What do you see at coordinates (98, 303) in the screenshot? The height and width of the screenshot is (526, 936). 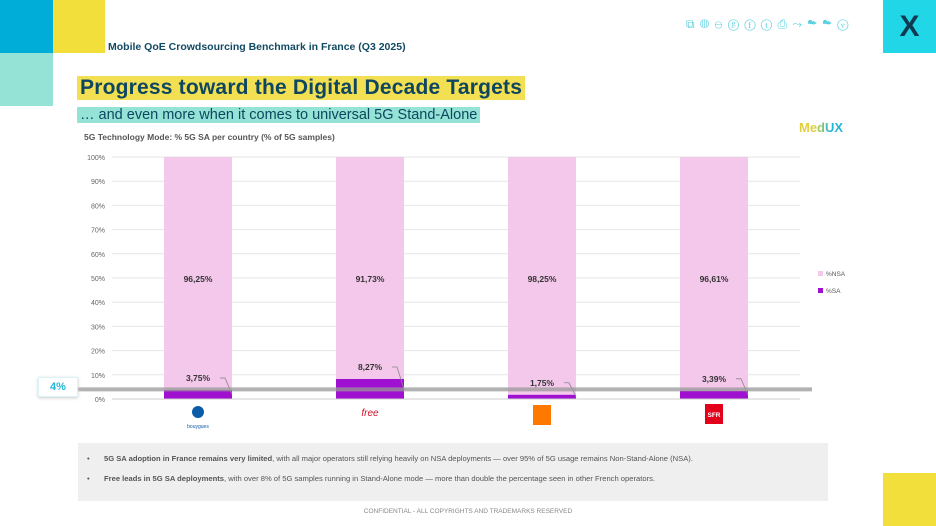 I see `y-tick-label: 40%` at bounding box center [98, 303].